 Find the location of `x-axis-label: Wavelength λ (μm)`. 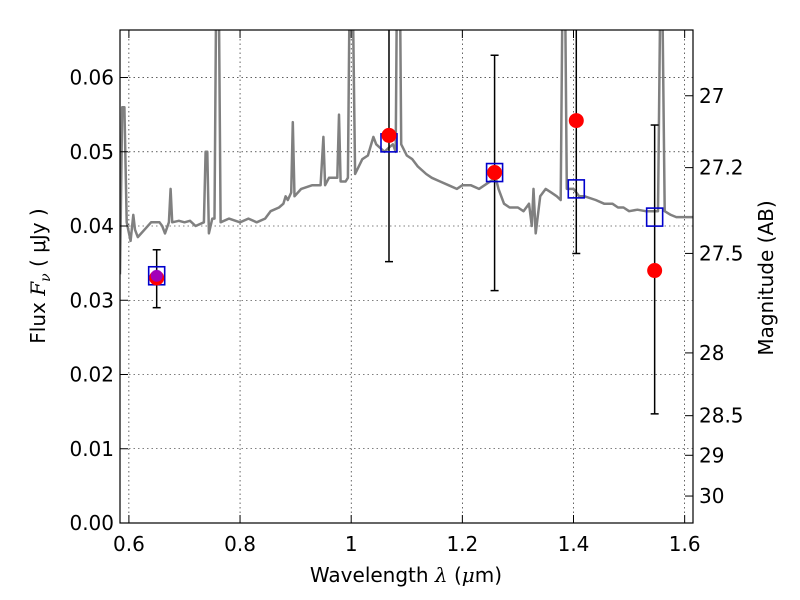

x-axis-label: Wavelength λ (μm) is located at coordinates (406, 575).